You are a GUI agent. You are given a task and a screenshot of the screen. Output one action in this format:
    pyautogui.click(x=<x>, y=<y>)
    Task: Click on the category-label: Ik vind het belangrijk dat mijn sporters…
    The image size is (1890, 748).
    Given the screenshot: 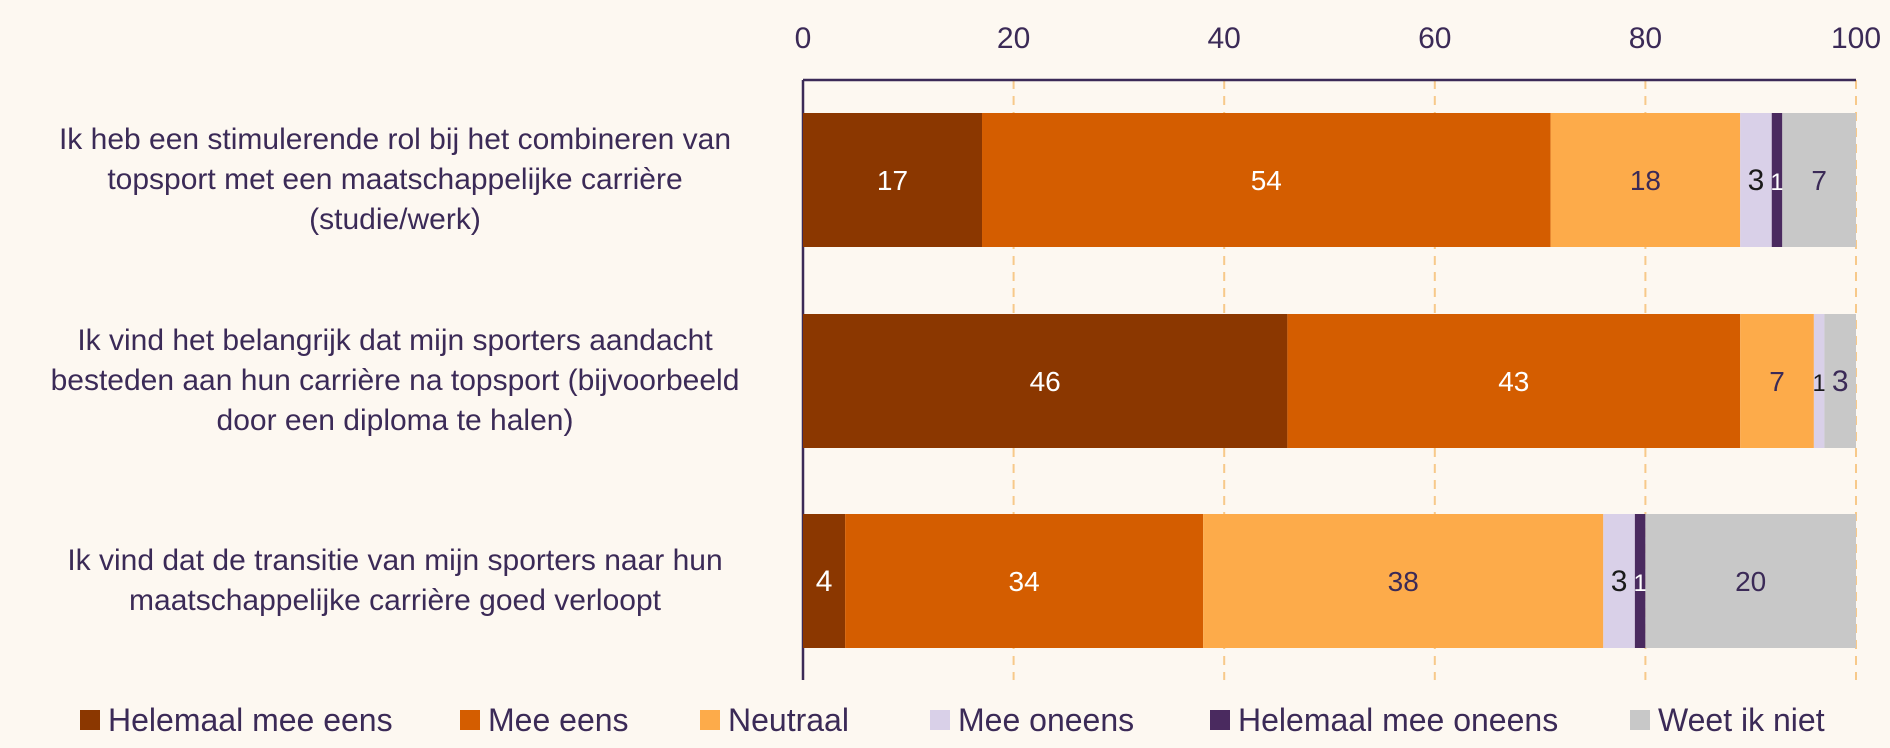 What is the action you would take?
    pyautogui.click(x=395, y=381)
    